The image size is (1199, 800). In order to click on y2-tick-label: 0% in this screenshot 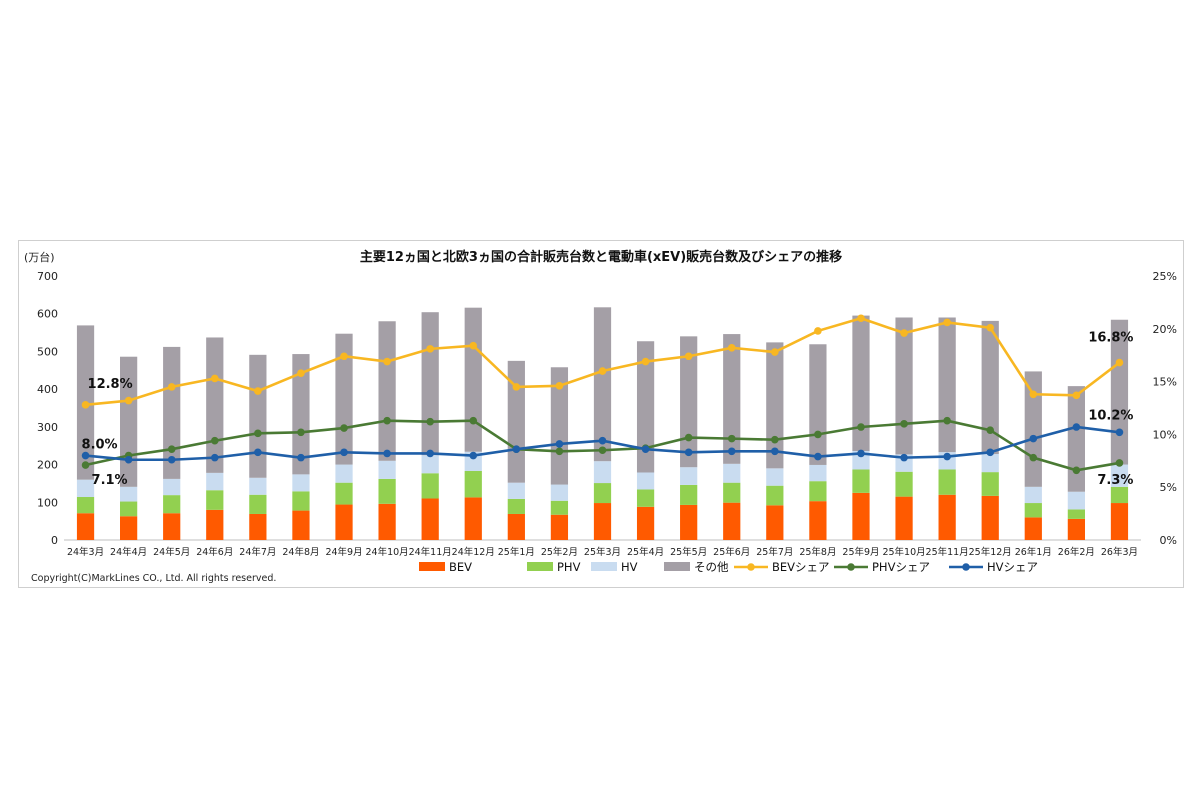, I will do `click(1168, 540)`.